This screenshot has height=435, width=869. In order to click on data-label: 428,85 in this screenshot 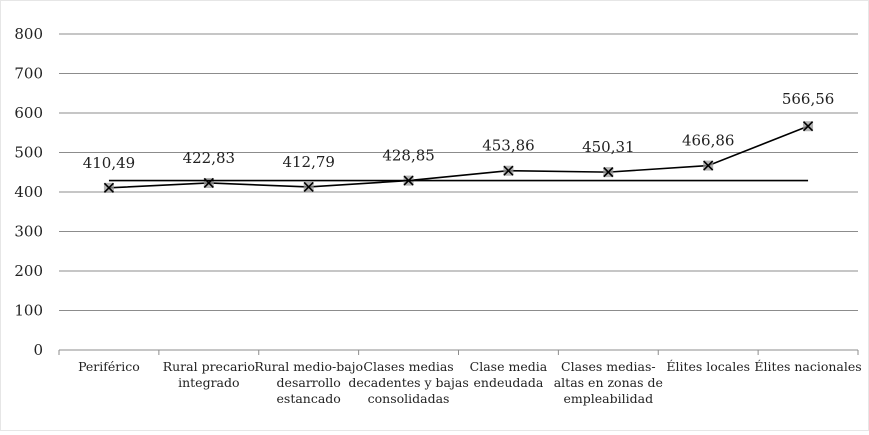, I will do `click(408, 156)`.